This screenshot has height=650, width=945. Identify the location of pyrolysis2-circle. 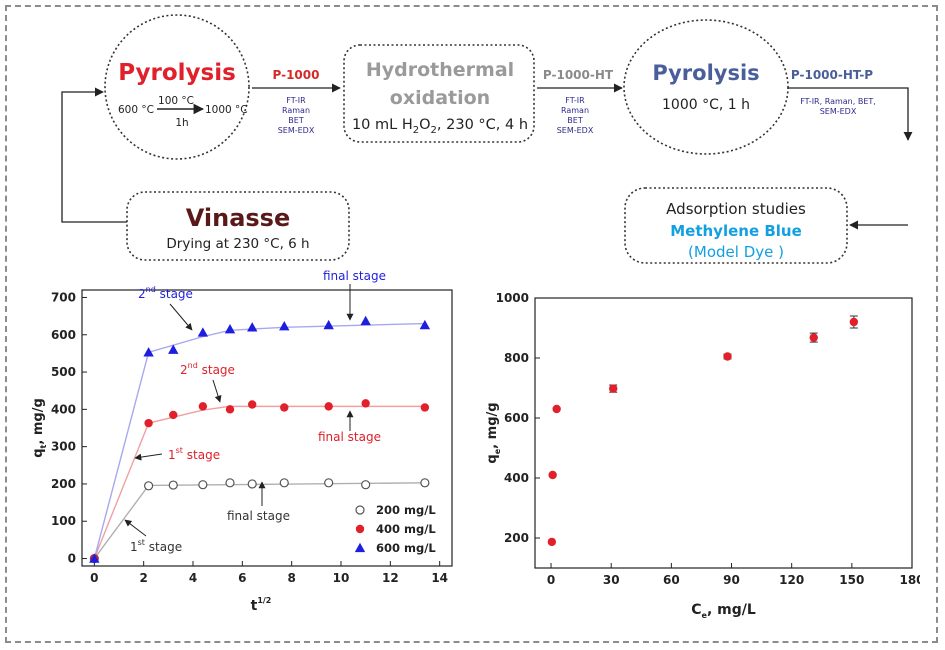
(706, 87).